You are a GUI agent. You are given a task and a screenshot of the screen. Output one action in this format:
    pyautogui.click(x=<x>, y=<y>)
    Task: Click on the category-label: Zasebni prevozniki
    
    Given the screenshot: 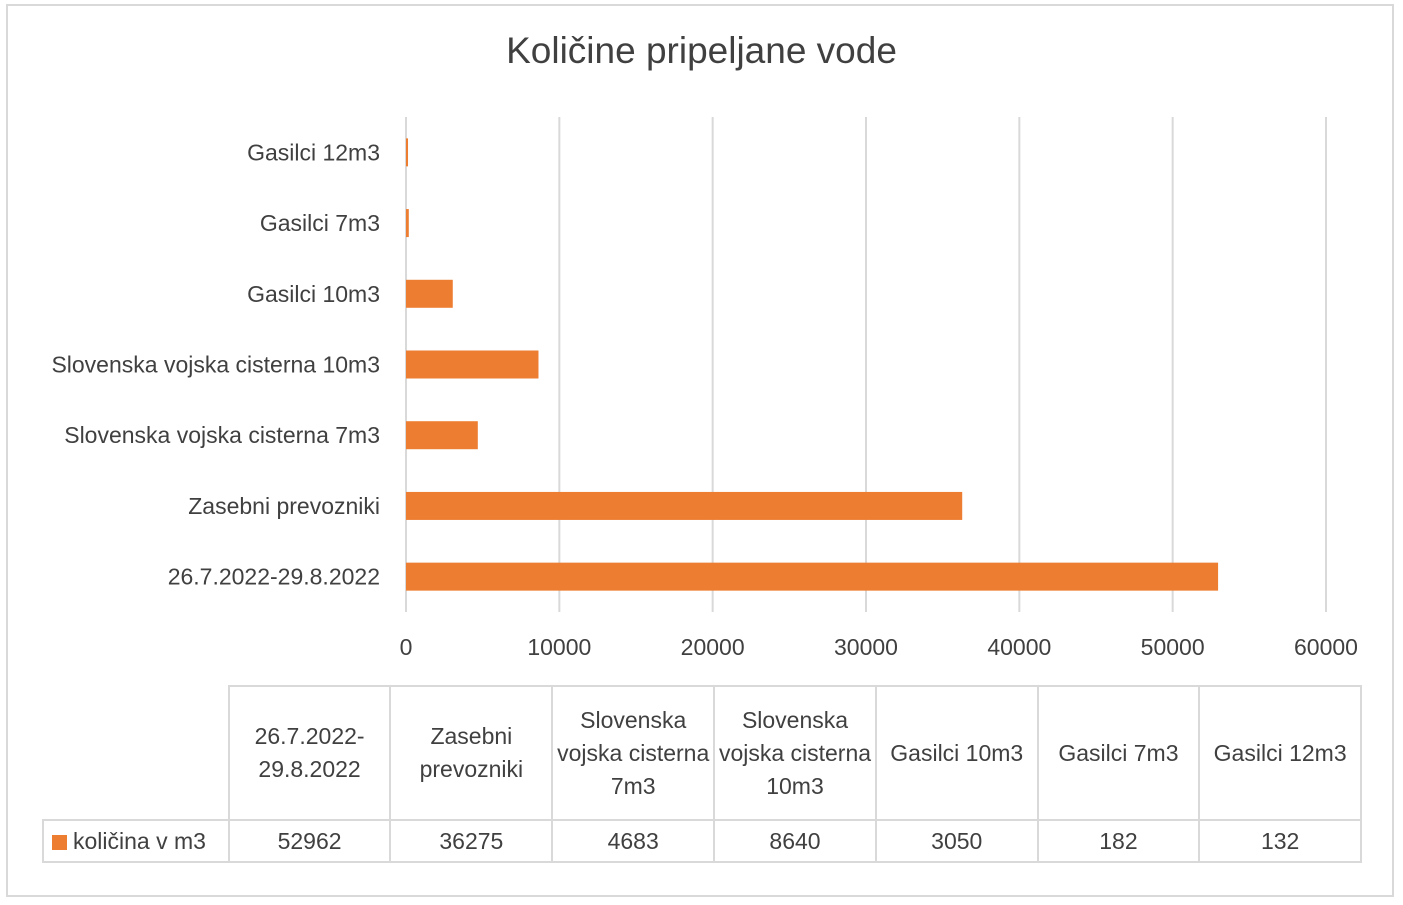 What is the action you would take?
    pyautogui.click(x=284, y=506)
    